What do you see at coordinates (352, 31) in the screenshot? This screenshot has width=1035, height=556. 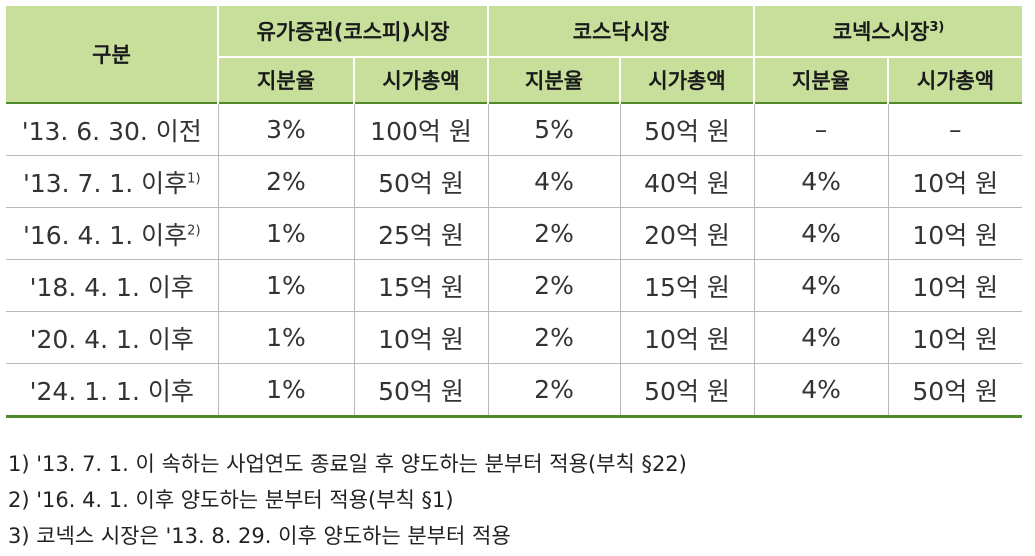 I see `header-group-kospi: 유가증권(코스피)시장` at bounding box center [352, 31].